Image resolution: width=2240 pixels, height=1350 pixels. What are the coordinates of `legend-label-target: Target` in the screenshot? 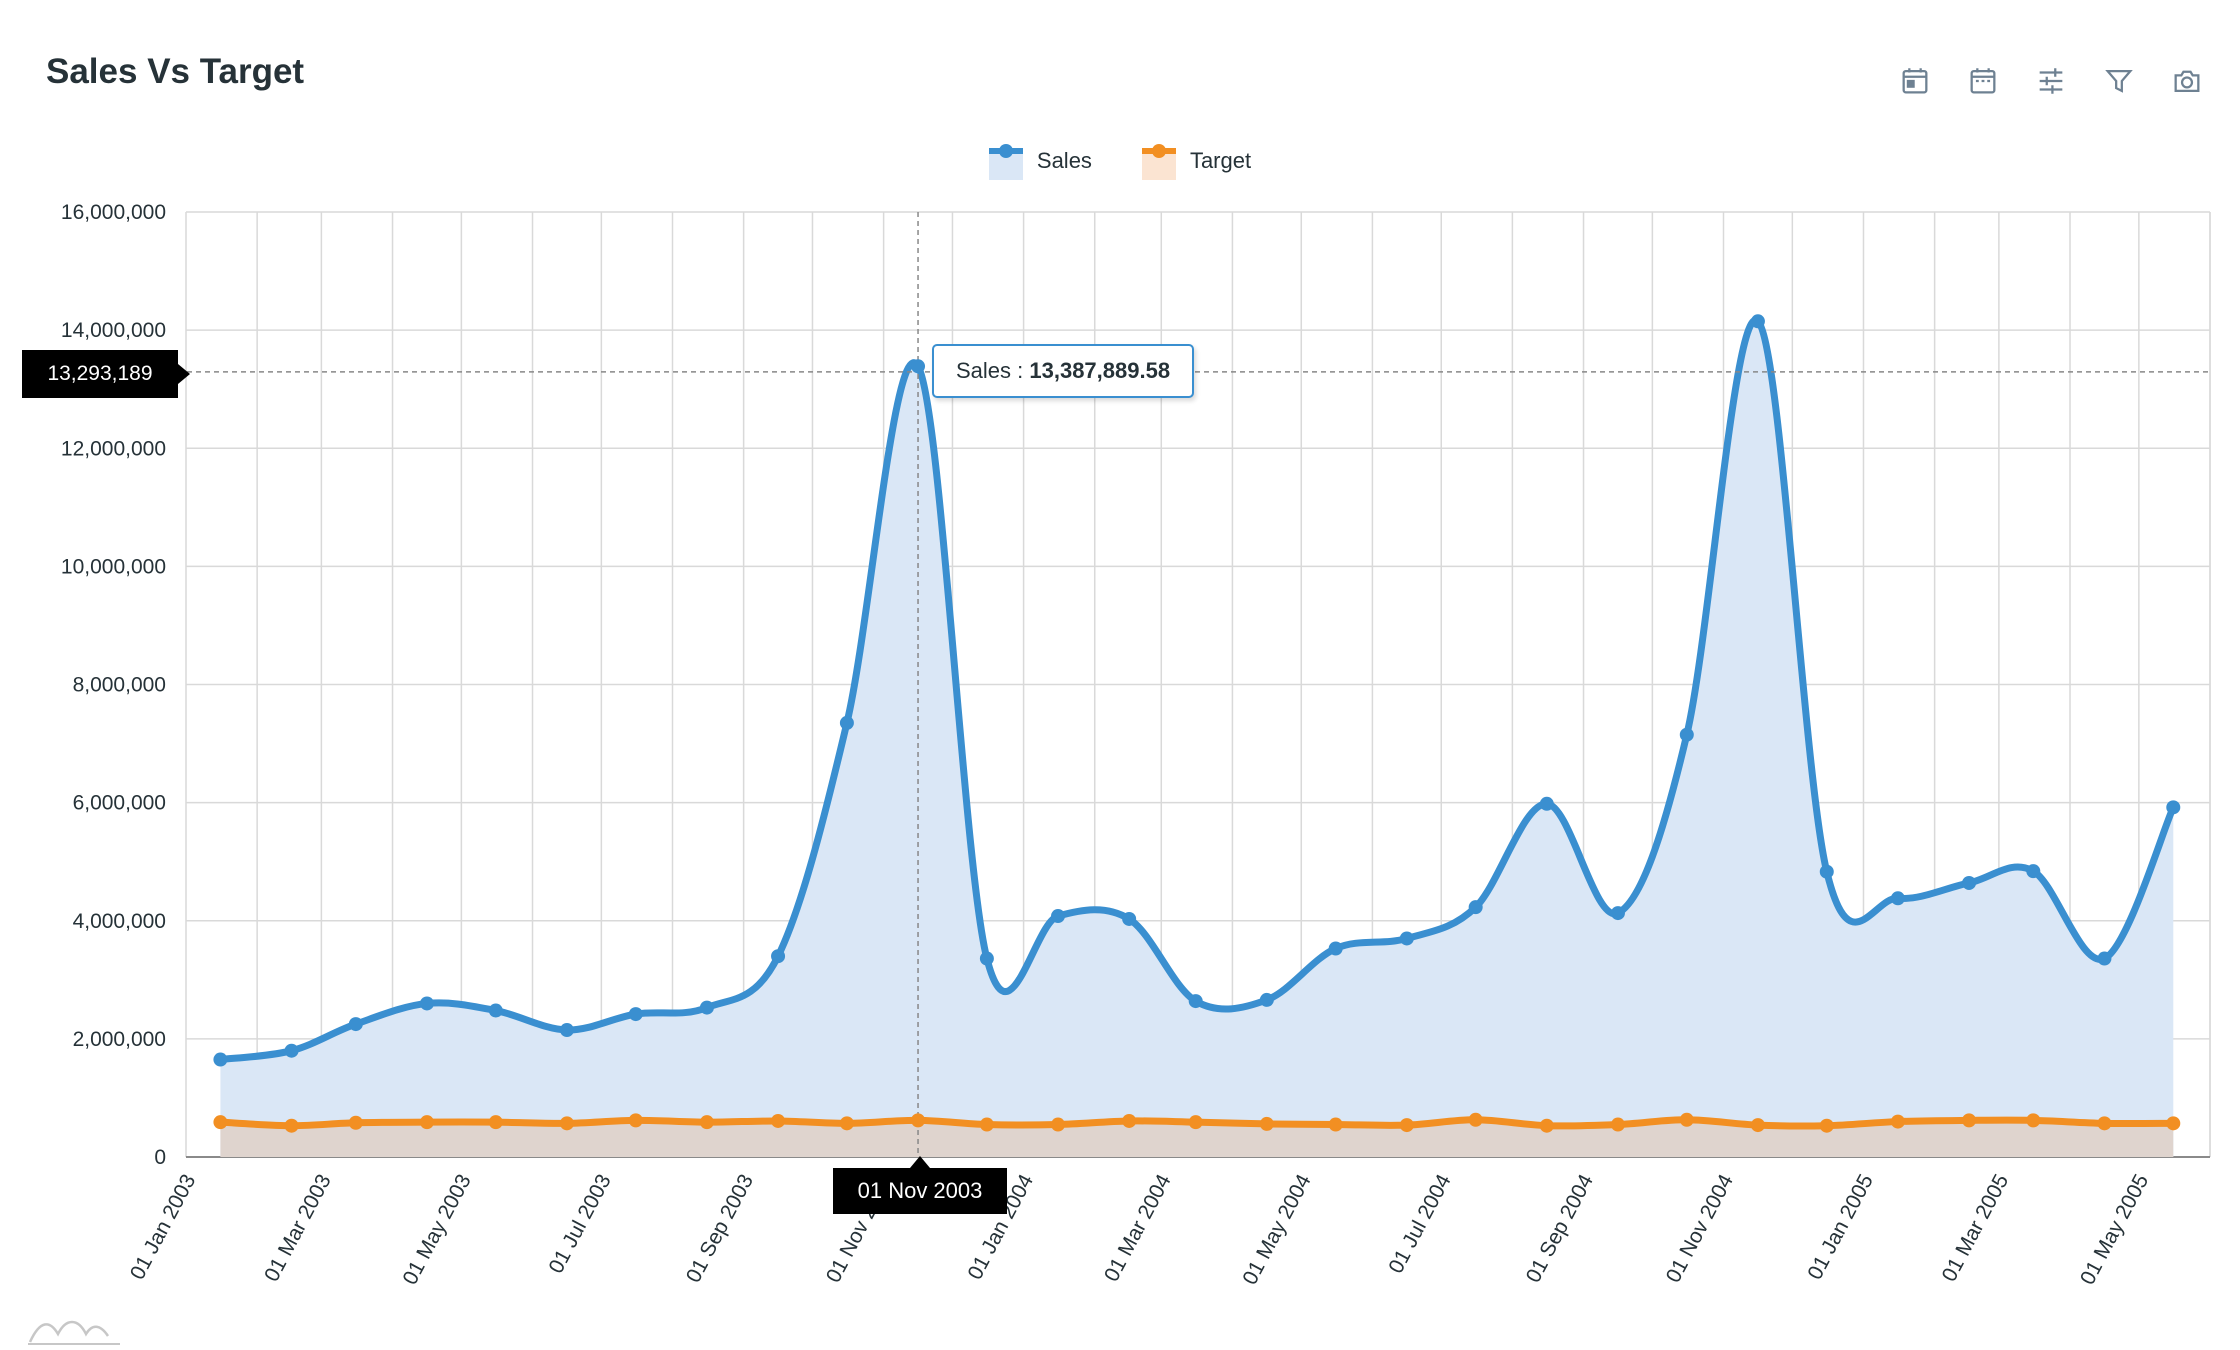 It's located at (1220, 160).